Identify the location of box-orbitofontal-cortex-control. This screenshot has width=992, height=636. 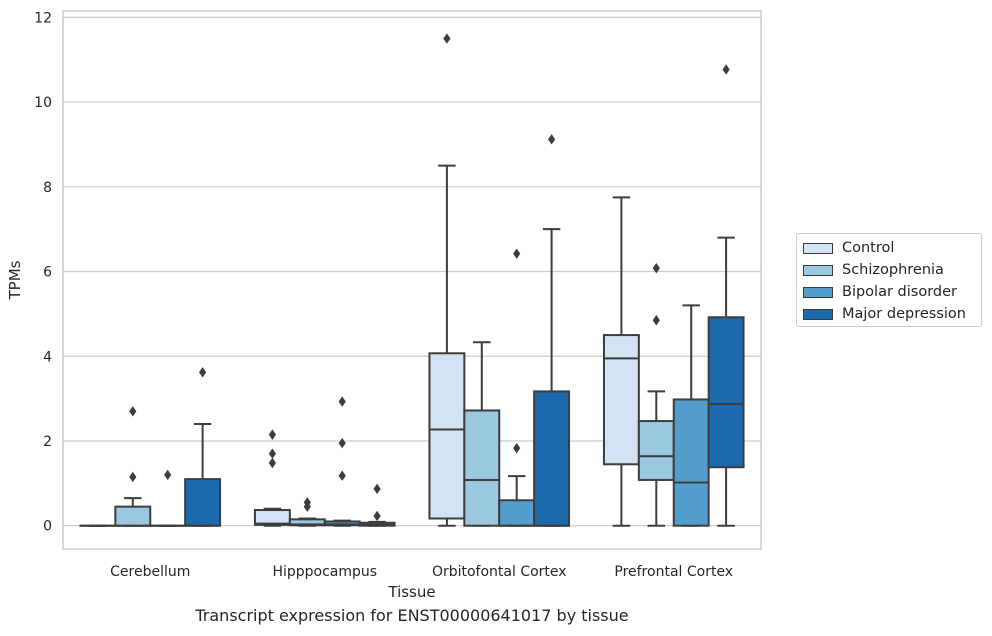
(447, 280).